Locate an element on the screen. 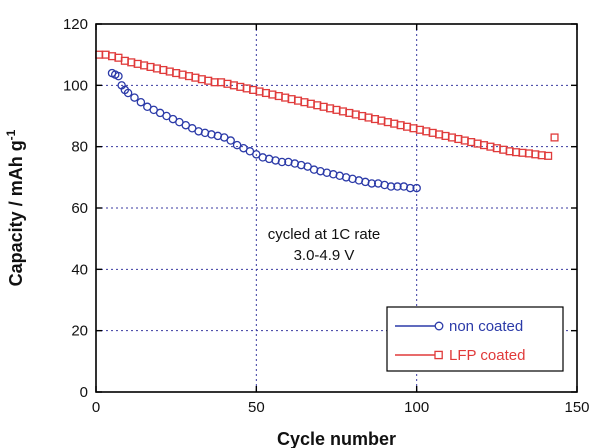 The height and width of the screenshot is (448, 595). y-tick-label: 0 is located at coordinates (84, 392).